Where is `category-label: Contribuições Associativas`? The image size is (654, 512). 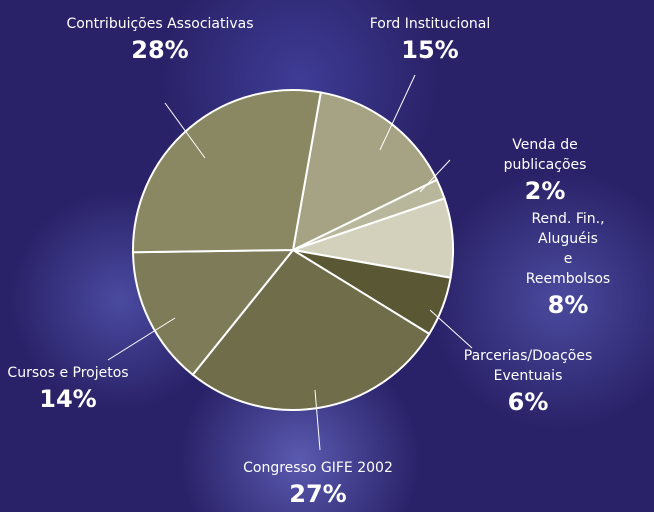 category-label: Contribuições Associativas is located at coordinates (160, 24).